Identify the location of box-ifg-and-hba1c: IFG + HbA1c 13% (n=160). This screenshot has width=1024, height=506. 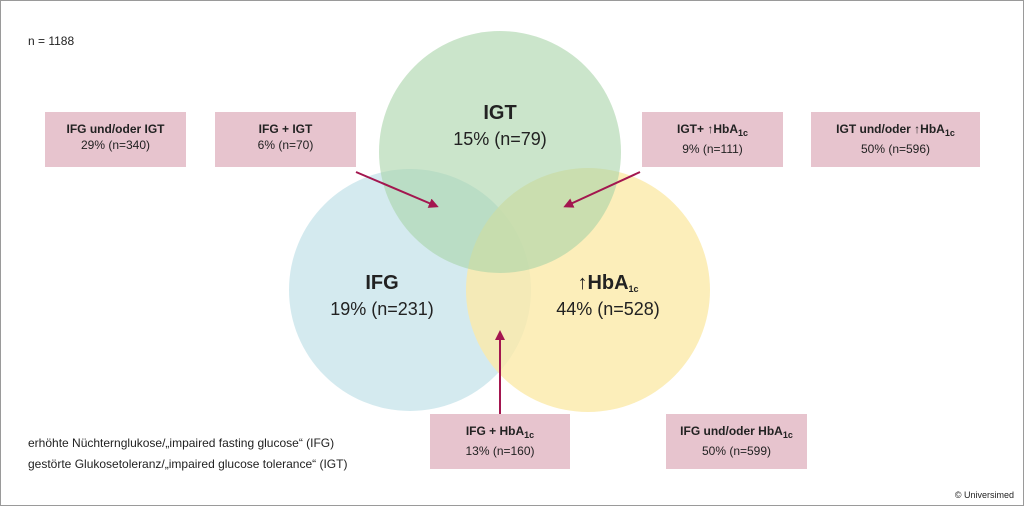
(500, 441).